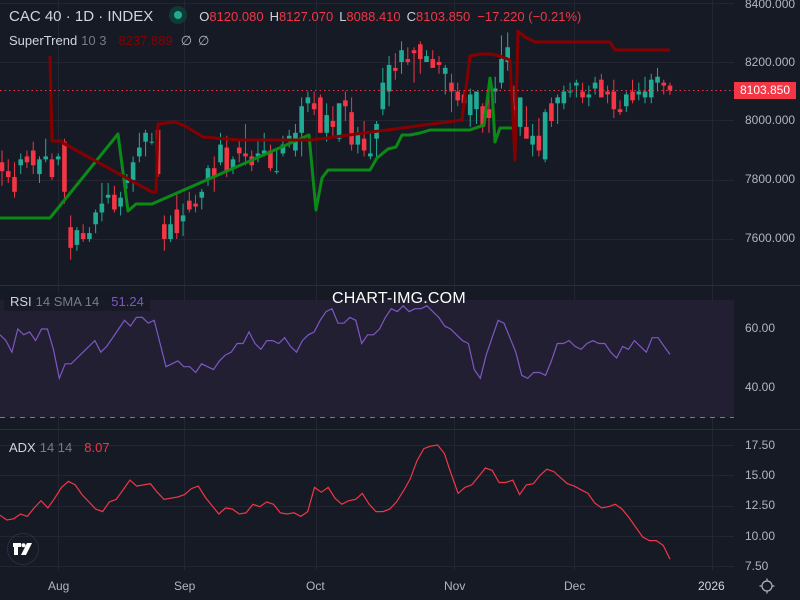 The height and width of the screenshot is (600, 800). I want to click on market-status-icon, so click(178, 15).